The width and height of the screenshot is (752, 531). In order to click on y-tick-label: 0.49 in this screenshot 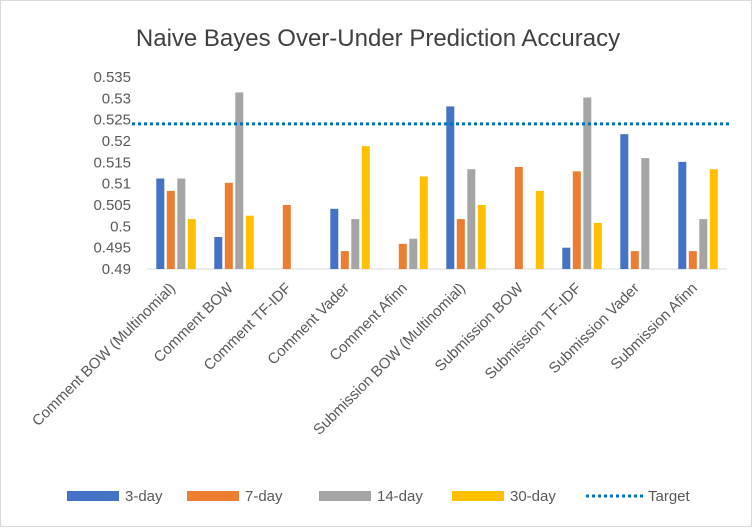, I will do `click(116, 269)`.